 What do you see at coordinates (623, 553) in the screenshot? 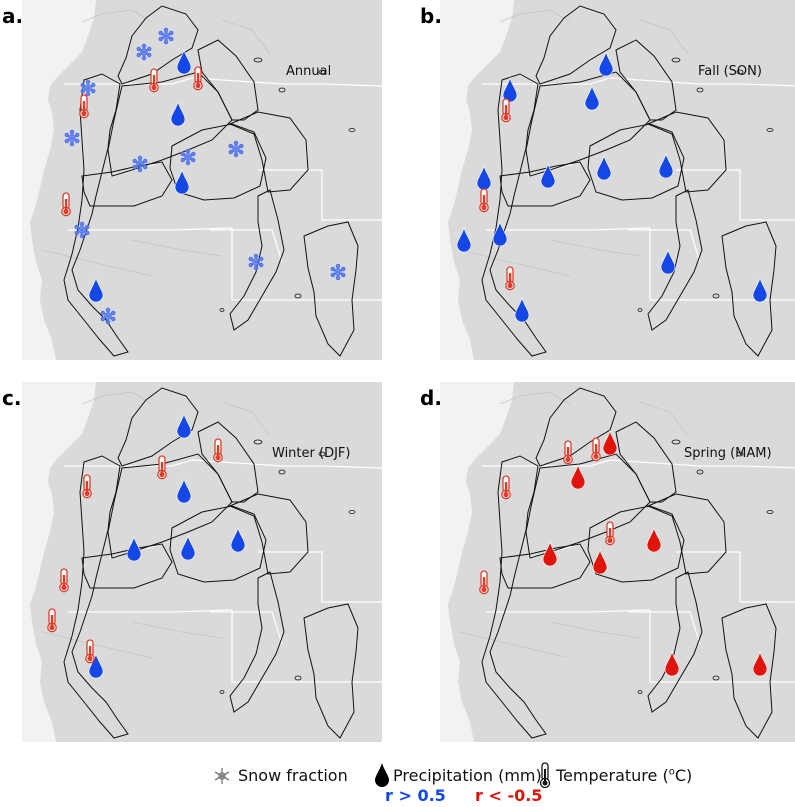
I see `markers-layer` at bounding box center [623, 553].